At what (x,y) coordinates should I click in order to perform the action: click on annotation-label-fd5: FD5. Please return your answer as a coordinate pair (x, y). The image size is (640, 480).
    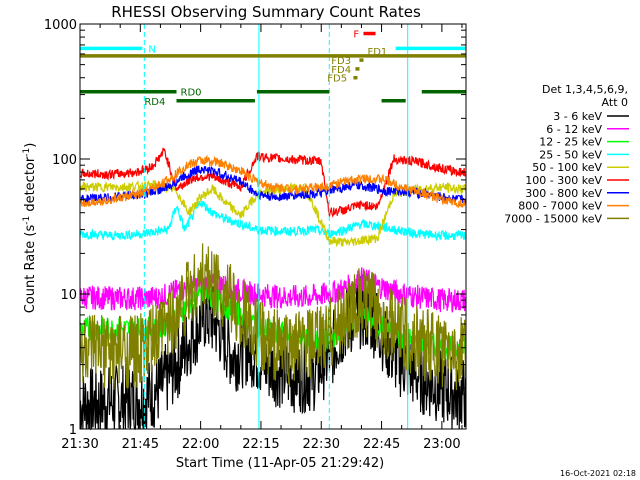
    Looking at the image, I should click on (337, 79).